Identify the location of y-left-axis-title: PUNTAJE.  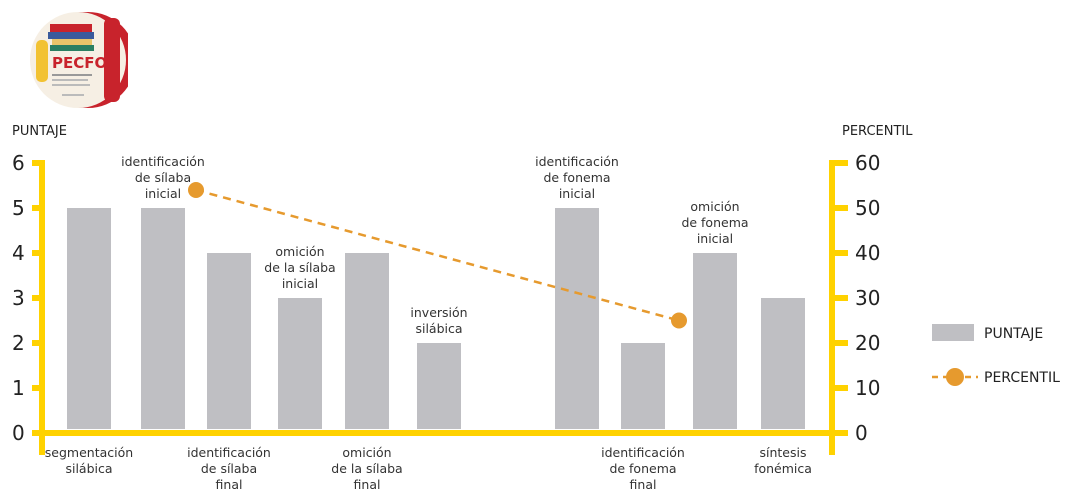
(39, 131).